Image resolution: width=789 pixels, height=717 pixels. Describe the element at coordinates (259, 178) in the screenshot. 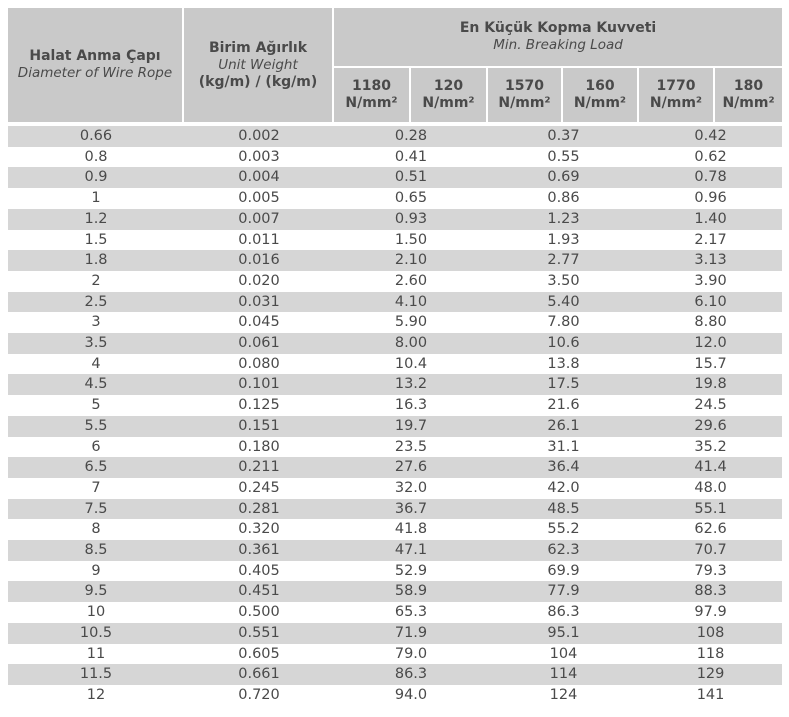

I see `cell-unit-weight: 0.004` at that location.